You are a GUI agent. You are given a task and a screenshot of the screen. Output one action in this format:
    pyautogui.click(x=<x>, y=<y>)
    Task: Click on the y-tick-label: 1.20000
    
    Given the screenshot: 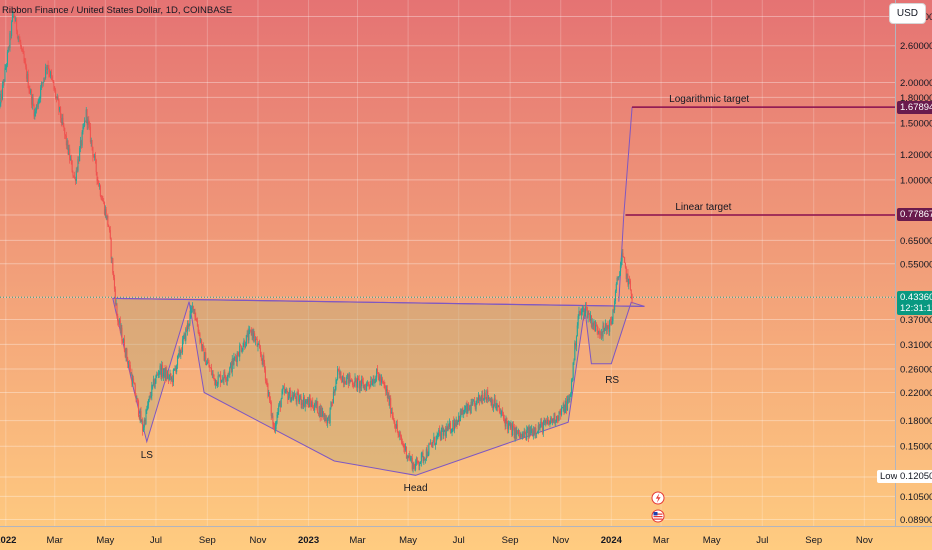 What is the action you would take?
    pyautogui.click(x=916, y=155)
    